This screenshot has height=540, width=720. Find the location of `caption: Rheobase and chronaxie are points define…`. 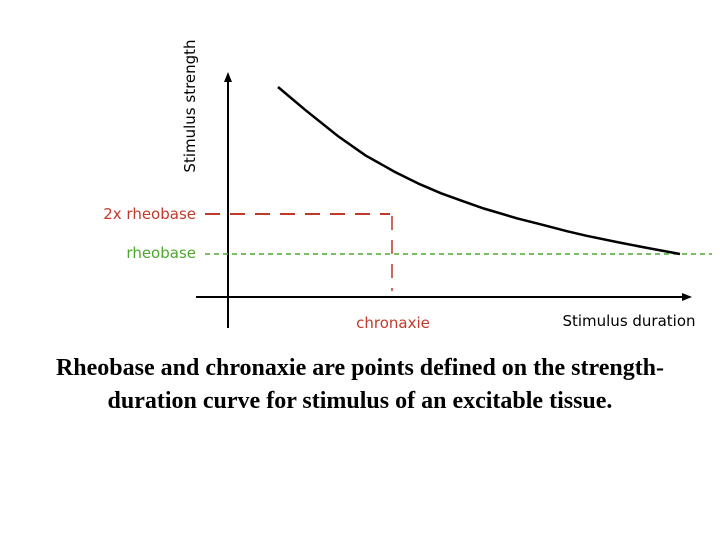

caption: Rheobase and chronaxie are points define… is located at coordinates (360, 384).